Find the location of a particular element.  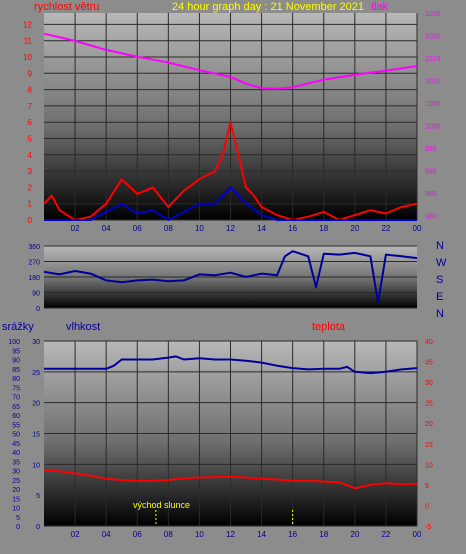

y-tick-label: 65 is located at coordinates (16, 407).